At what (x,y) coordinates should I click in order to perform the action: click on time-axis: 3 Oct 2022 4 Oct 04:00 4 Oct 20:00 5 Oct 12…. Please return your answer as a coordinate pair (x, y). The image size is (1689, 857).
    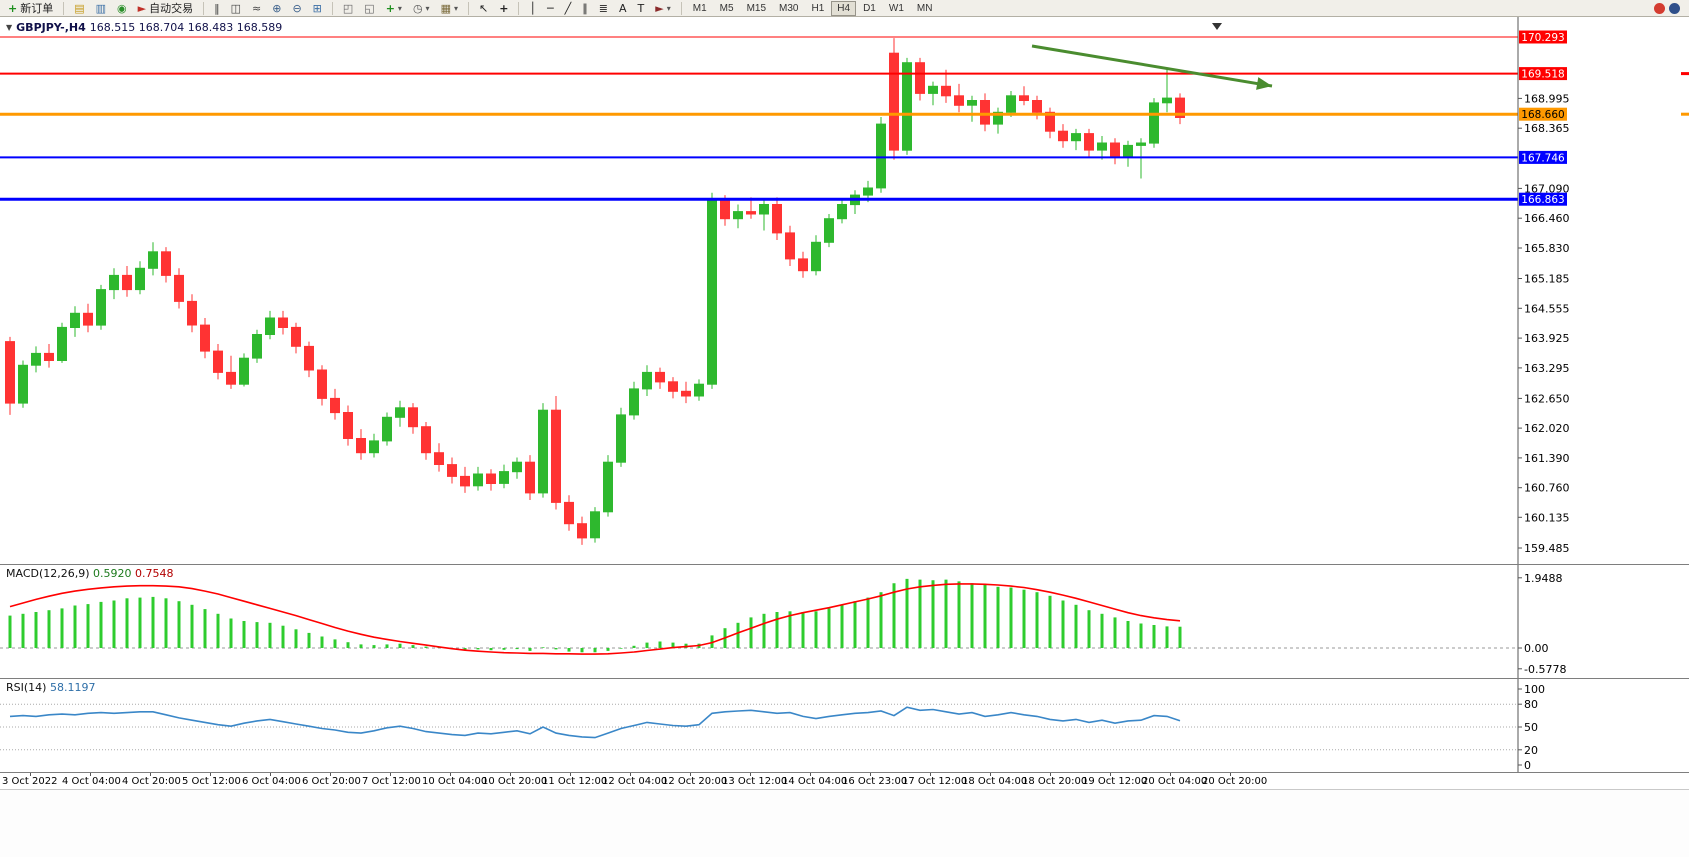
    Looking at the image, I should click on (844, 781).